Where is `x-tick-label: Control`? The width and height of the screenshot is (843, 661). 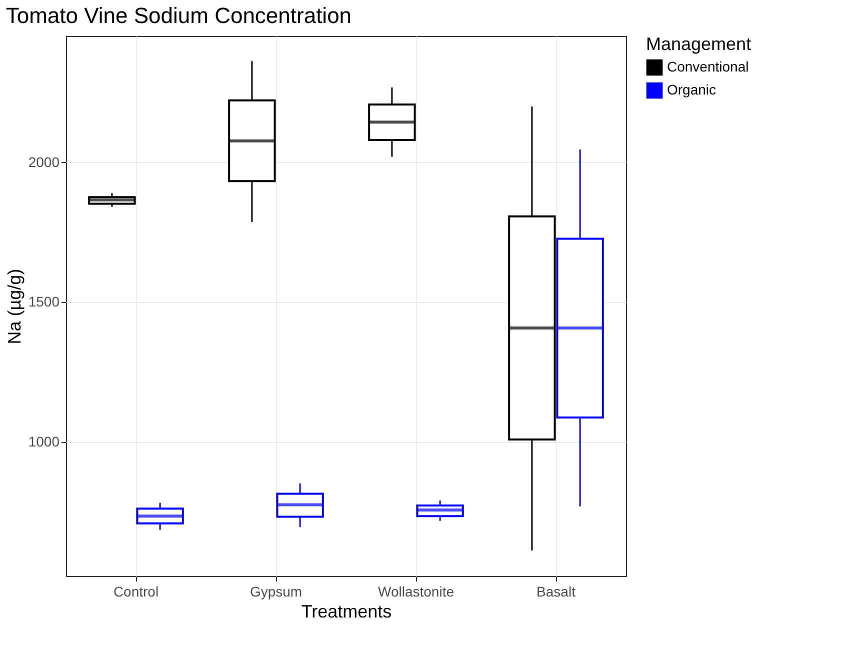
x-tick-label: Control is located at coordinates (136, 592).